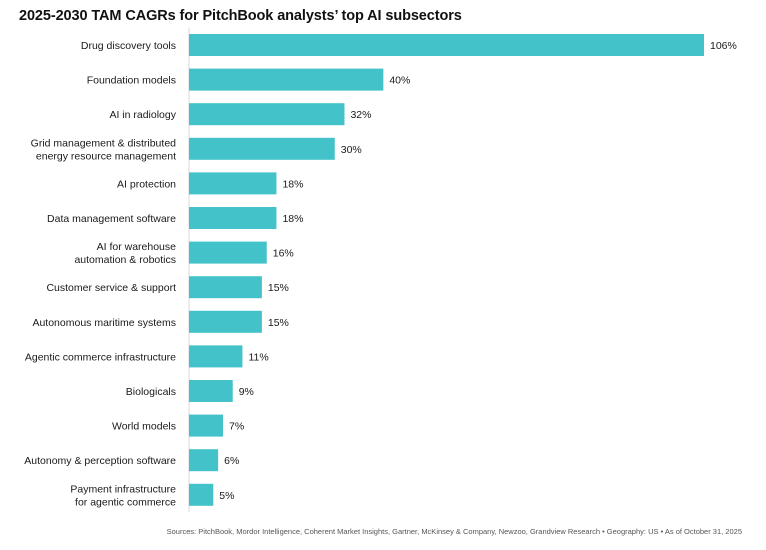 The height and width of the screenshot is (550, 766). I want to click on category-label-line: automation & robotics, so click(125, 260).